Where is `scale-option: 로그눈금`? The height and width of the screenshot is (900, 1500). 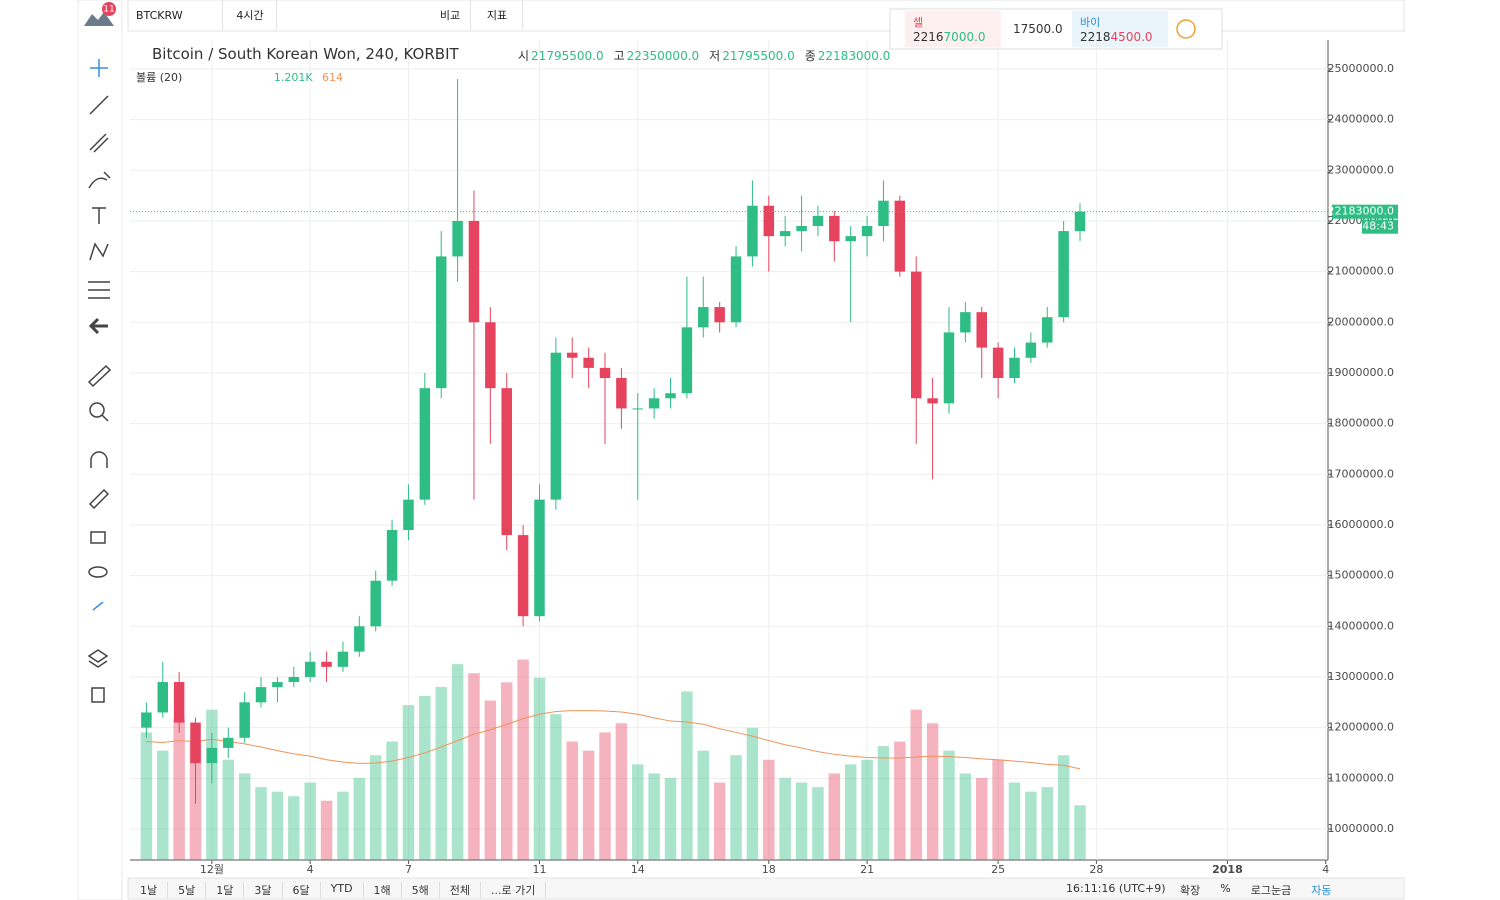
scale-option: 로그눈금 is located at coordinates (1271, 890).